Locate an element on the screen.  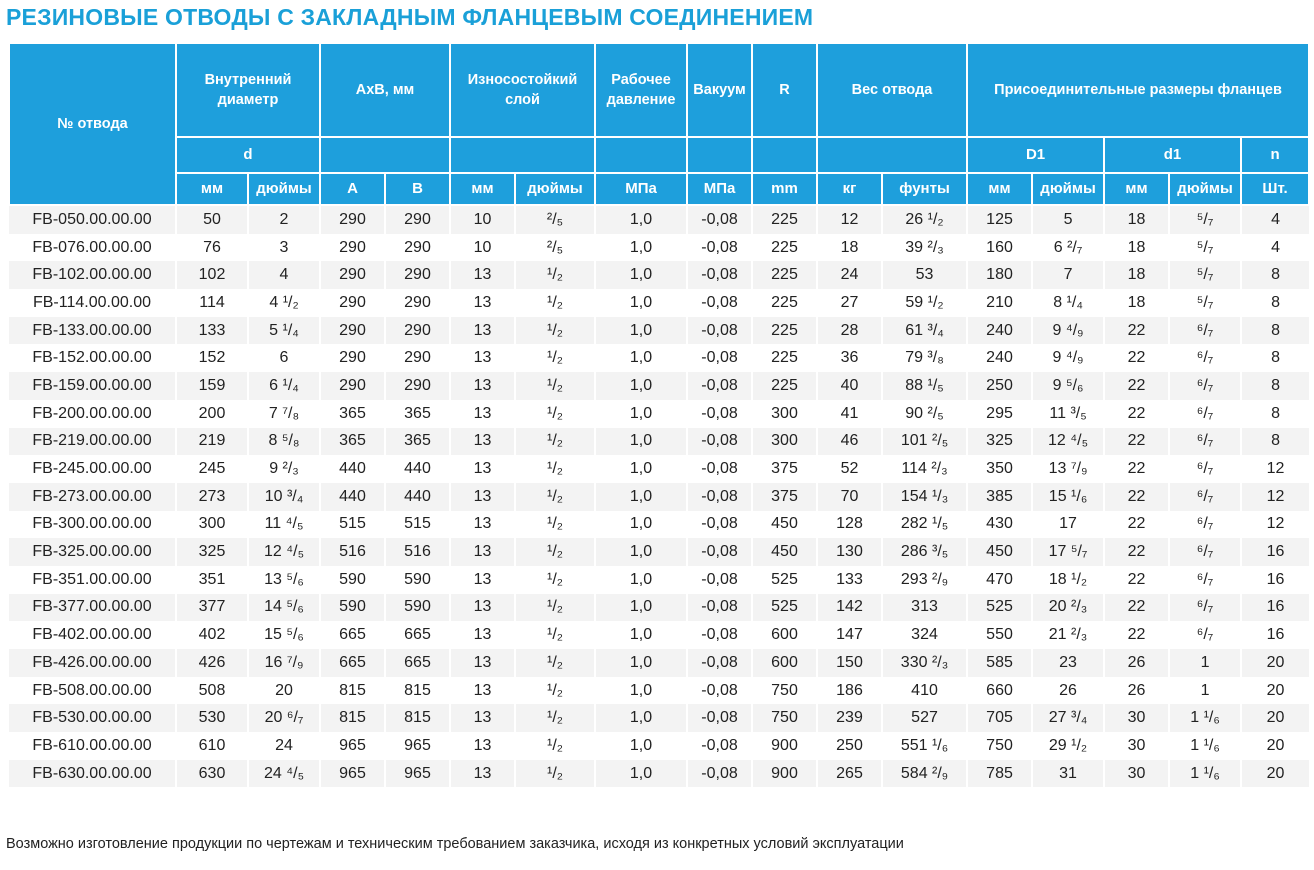
table-cell: 27 ³/₄ is located at coordinates (1068, 718).